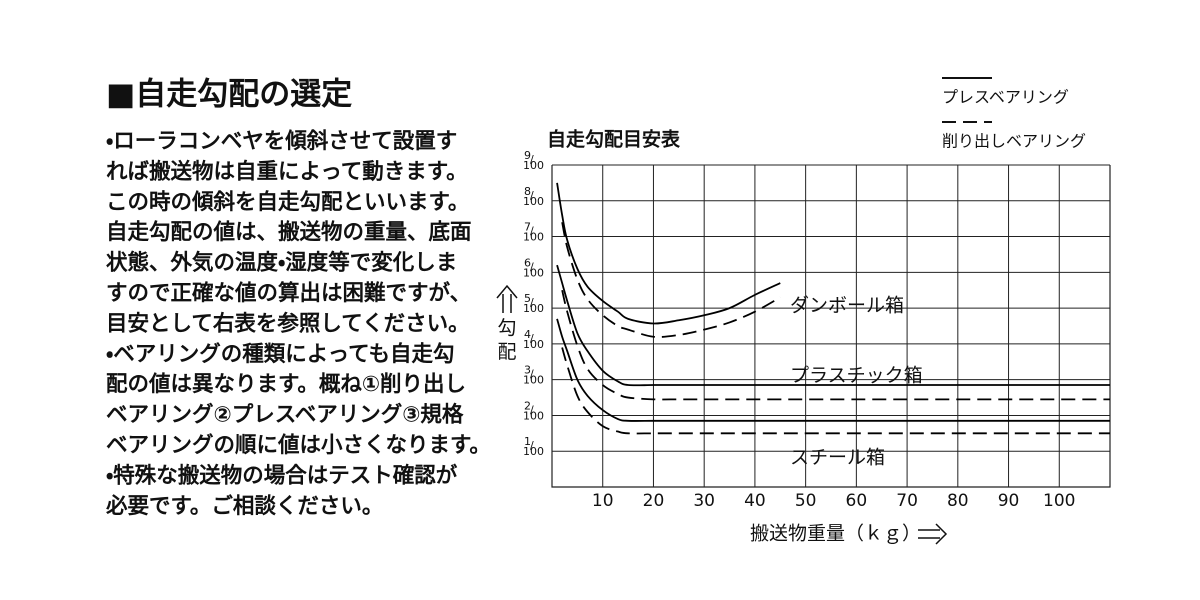  I want to click on x-tick-label: 30, so click(704, 501).